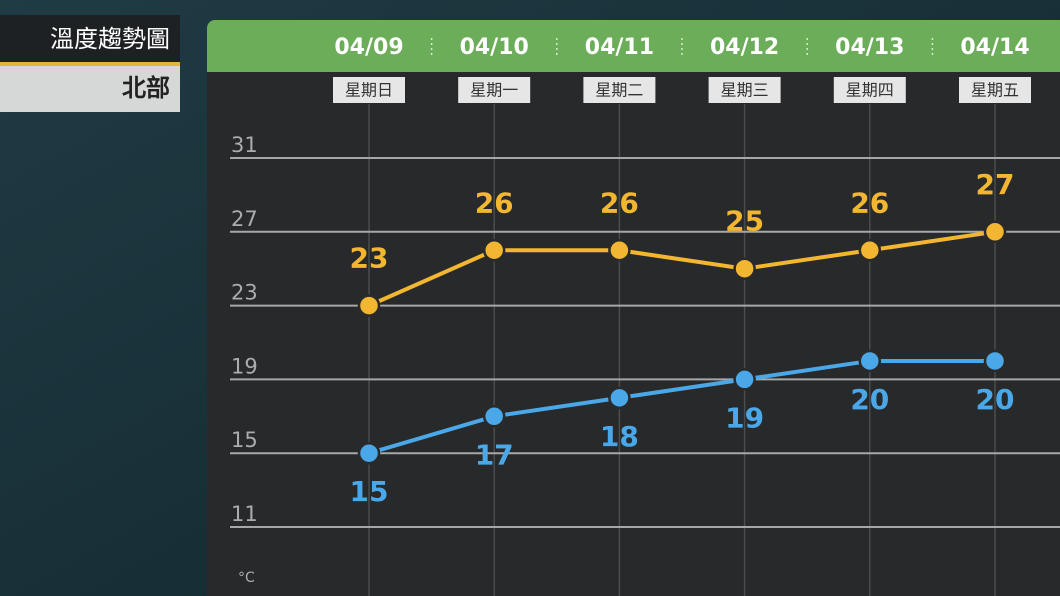  Describe the element at coordinates (744, 221) in the screenshot. I see `data-label: 25` at that location.